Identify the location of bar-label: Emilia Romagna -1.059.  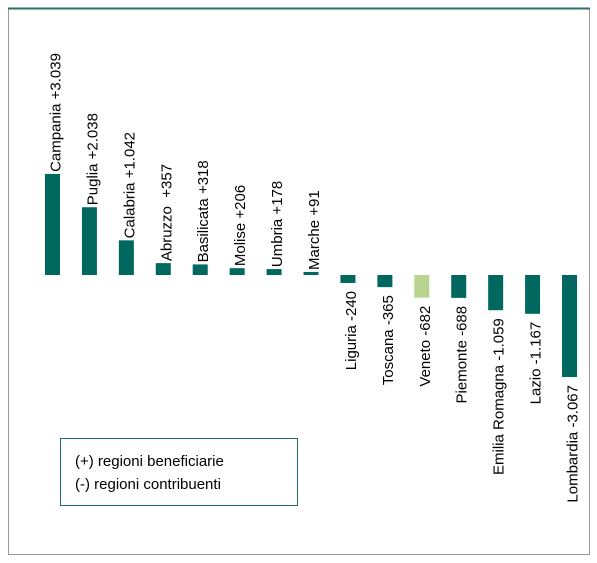
(499, 396).